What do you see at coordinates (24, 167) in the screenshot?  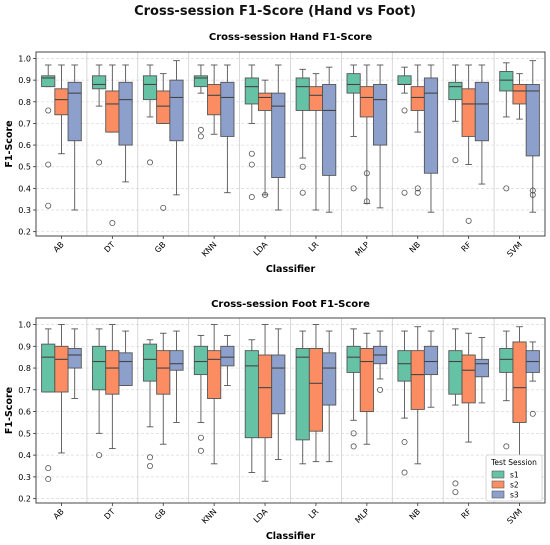 I see `y-tick-label: 0.5` at bounding box center [24, 167].